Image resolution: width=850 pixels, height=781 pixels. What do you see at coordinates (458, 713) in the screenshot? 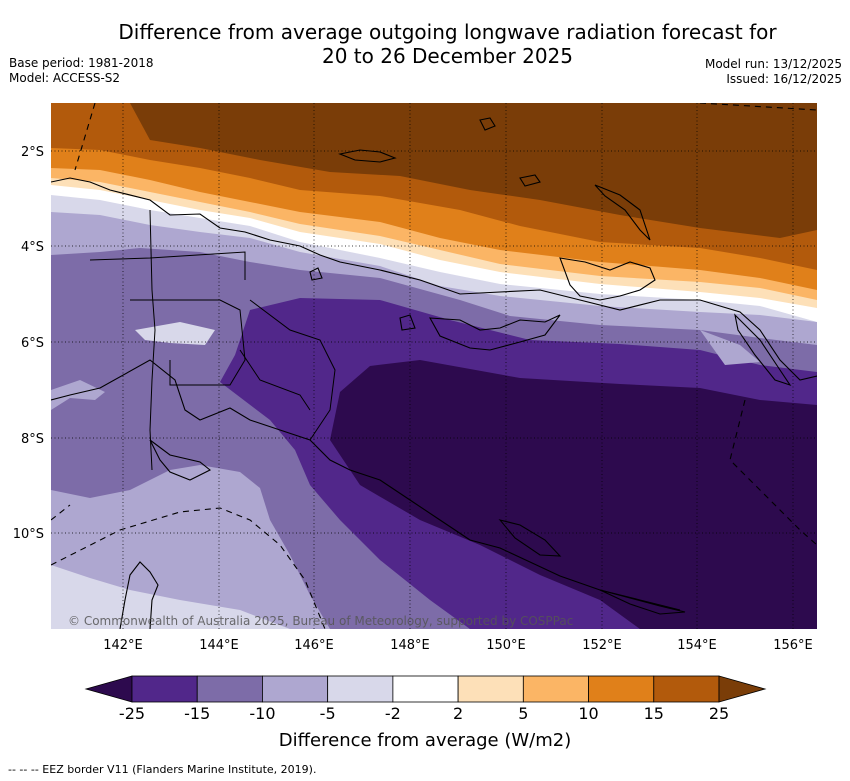
I see `colorbar-tick: 2` at bounding box center [458, 713].